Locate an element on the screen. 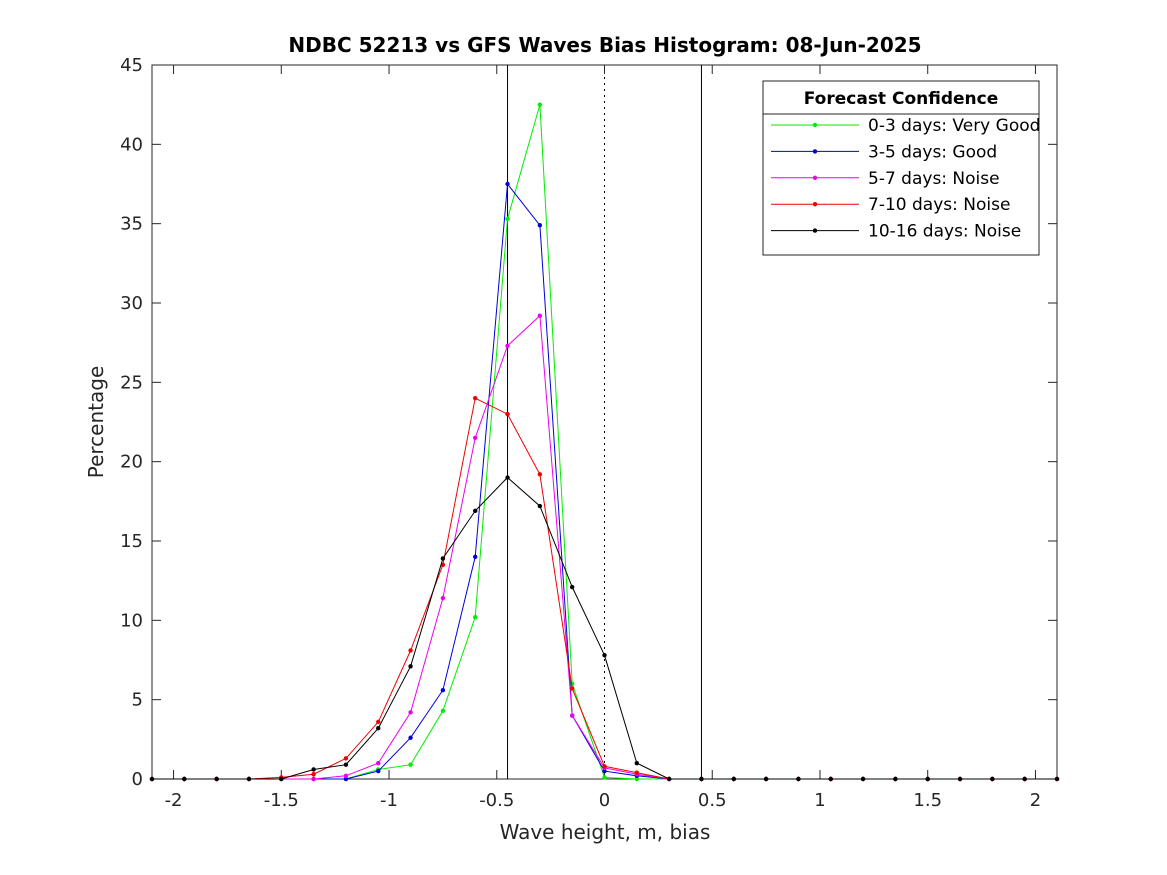  legend-label: 3-5 days: Good is located at coordinates (932, 152).